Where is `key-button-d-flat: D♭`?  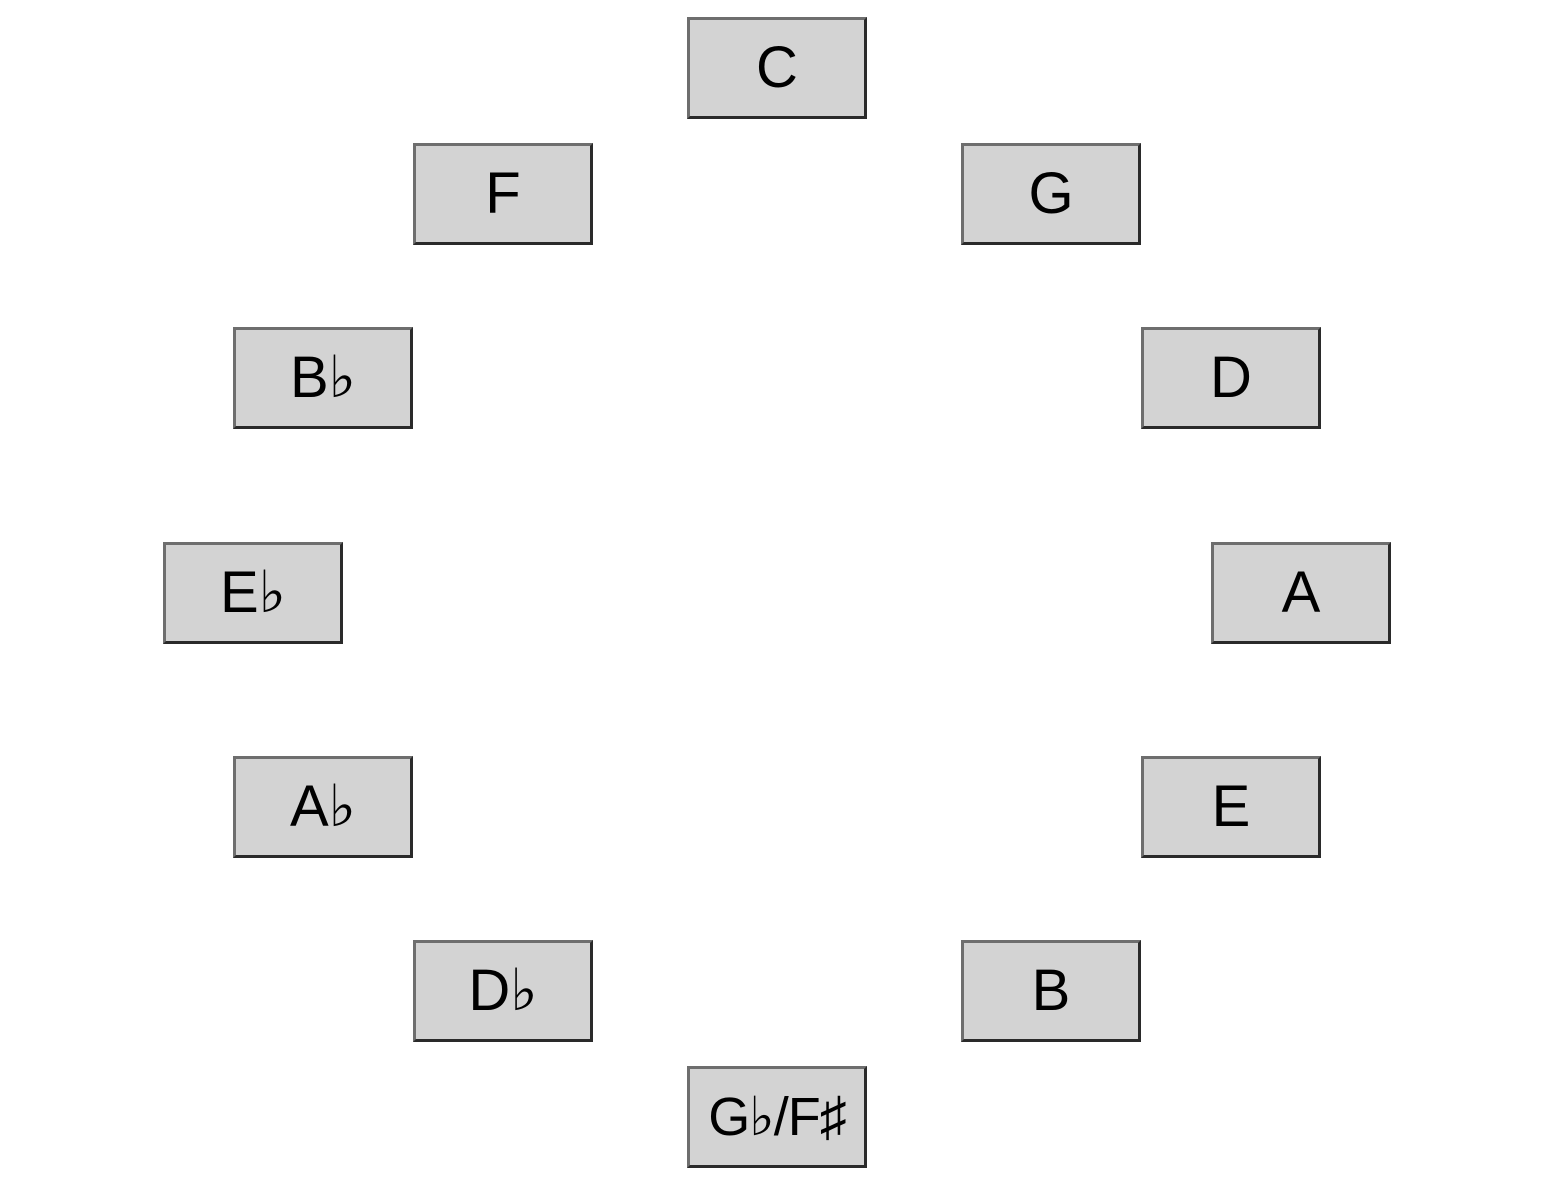
key-button-d-flat: D♭ is located at coordinates (503, 991).